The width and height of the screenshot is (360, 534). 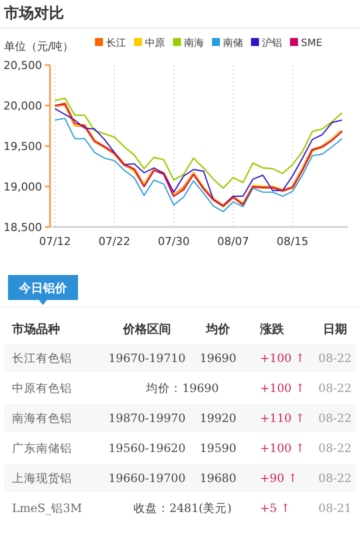 I want to click on text: 均价：19690, so click(x=182, y=388).